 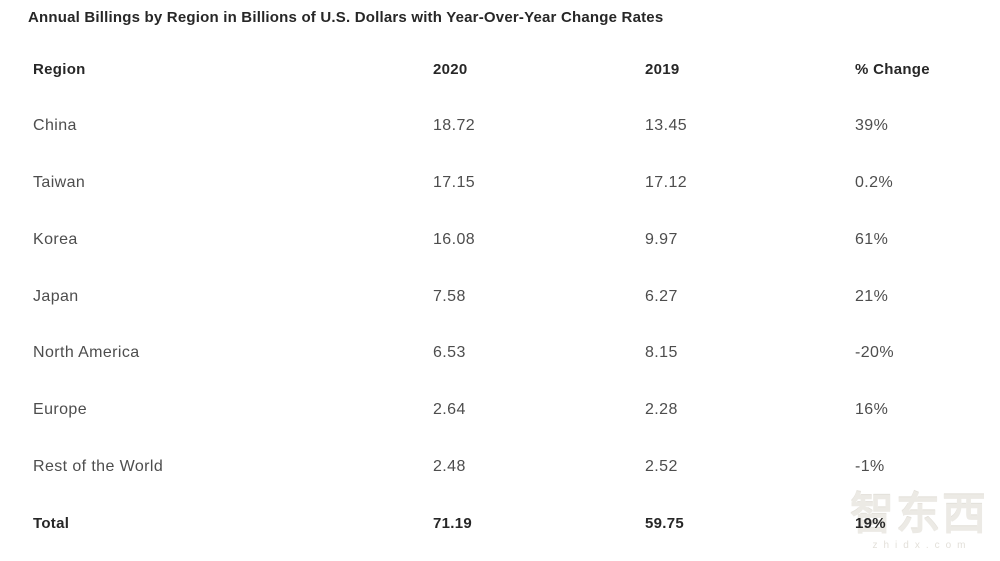 I want to click on value-2020-cell: 17.15, so click(x=454, y=182).